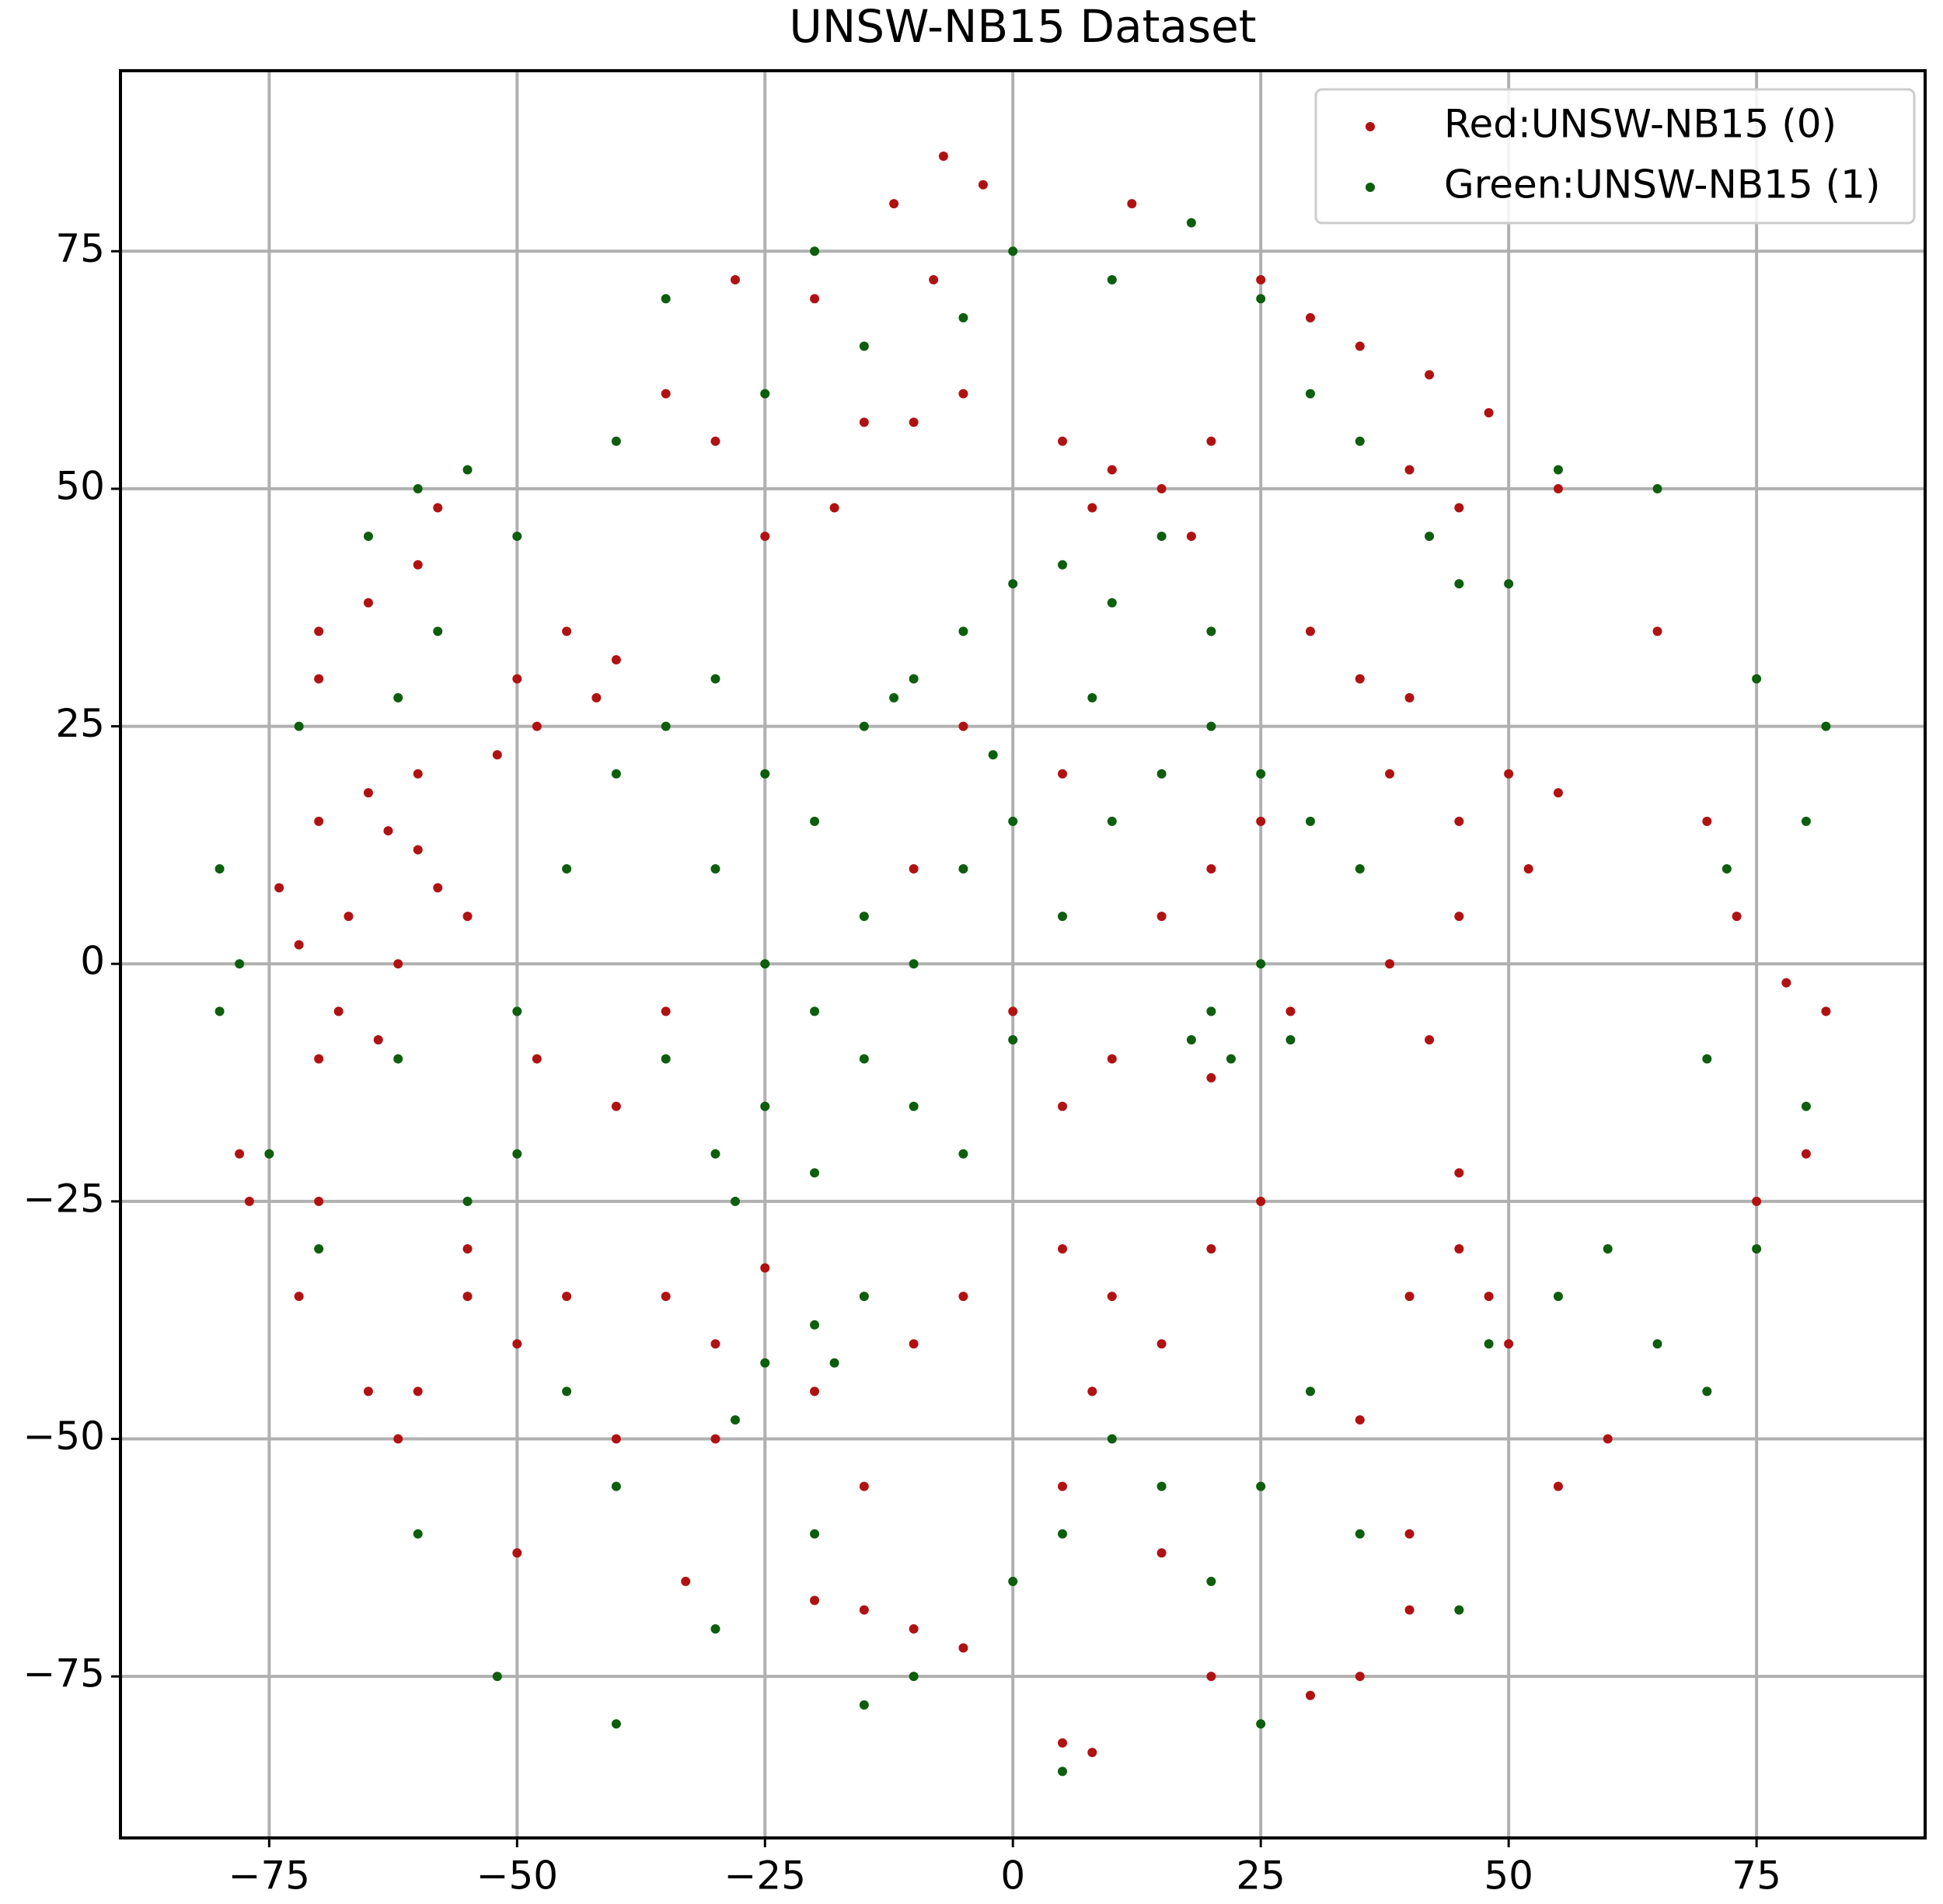  Describe the element at coordinates (517, 1876) in the screenshot. I see `x-tick-label: −50` at that location.